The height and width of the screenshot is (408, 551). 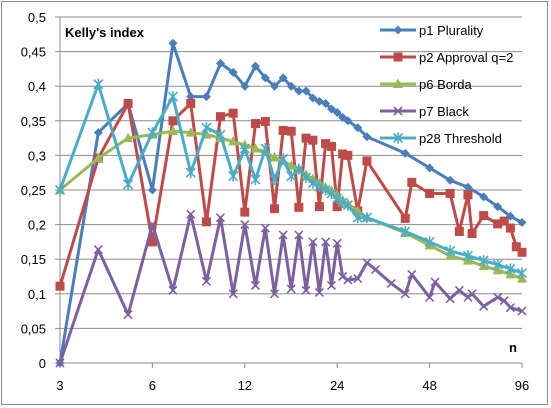 I want to click on y-tick-label: 0,05, so click(x=33, y=328).